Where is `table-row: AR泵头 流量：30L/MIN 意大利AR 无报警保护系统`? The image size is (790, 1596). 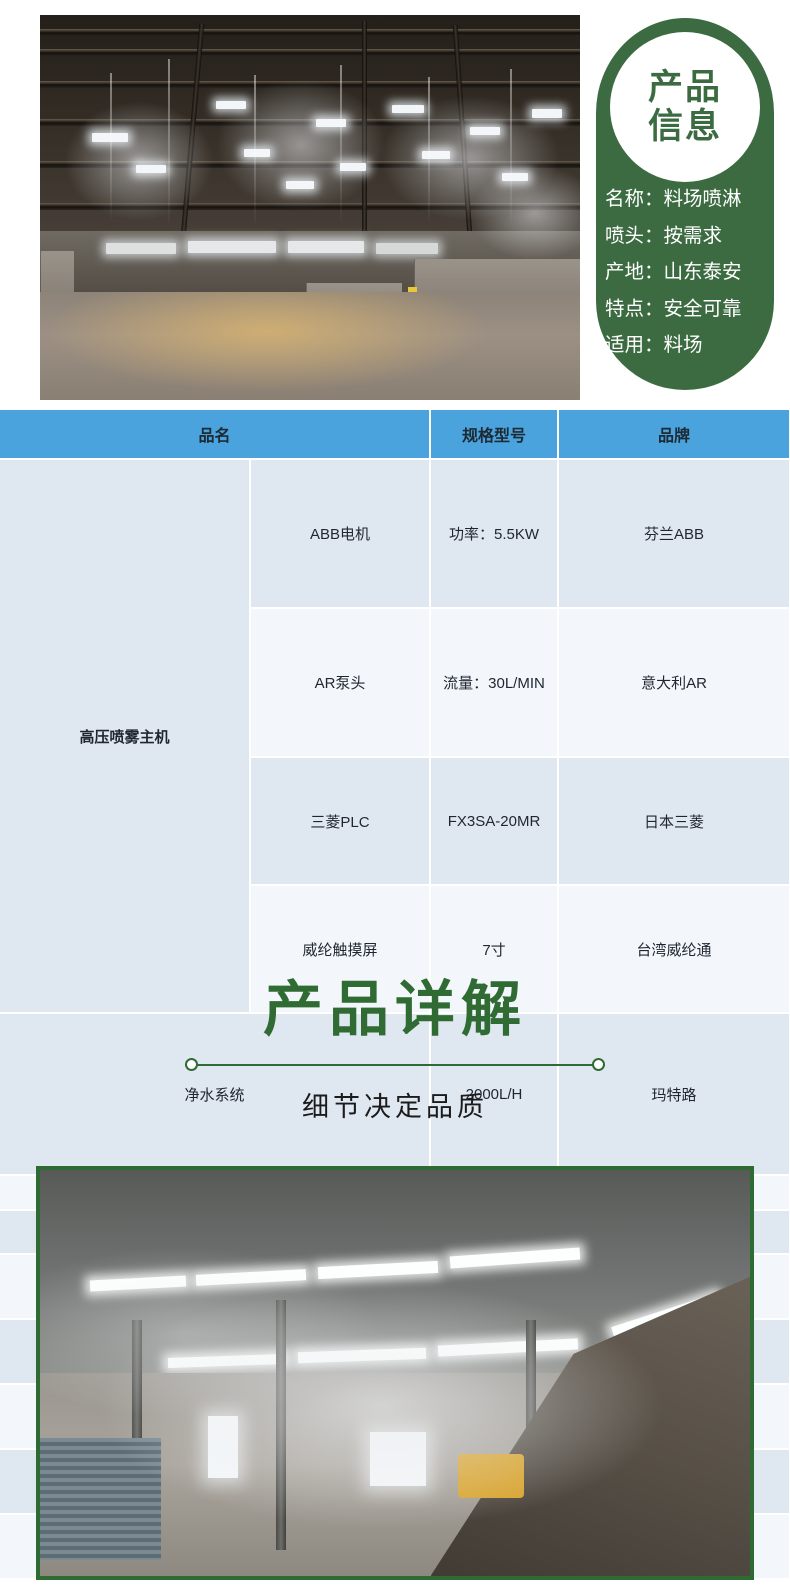
table-row: AR泵头 流量：30L/MIN 意大利AR 无报警保护系统 is located at coordinates (395, 683).